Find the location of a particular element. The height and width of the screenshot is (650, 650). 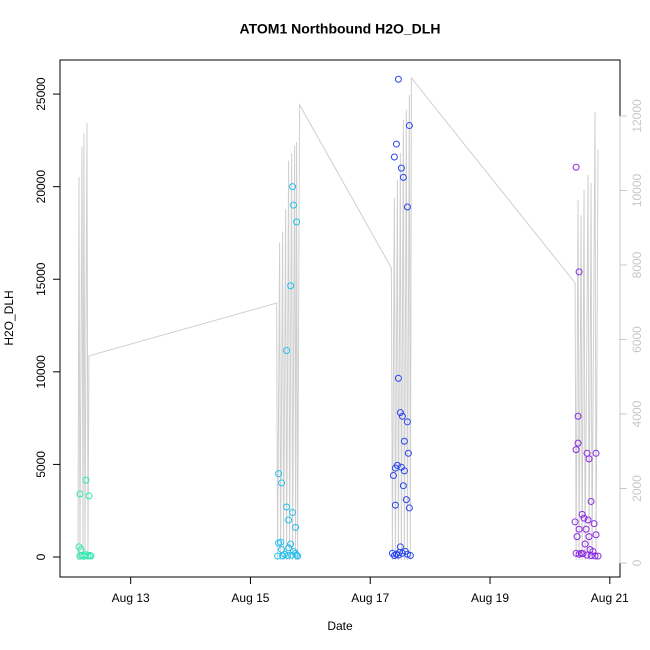

y-tick-label: 15000 is located at coordinates (41, 279).